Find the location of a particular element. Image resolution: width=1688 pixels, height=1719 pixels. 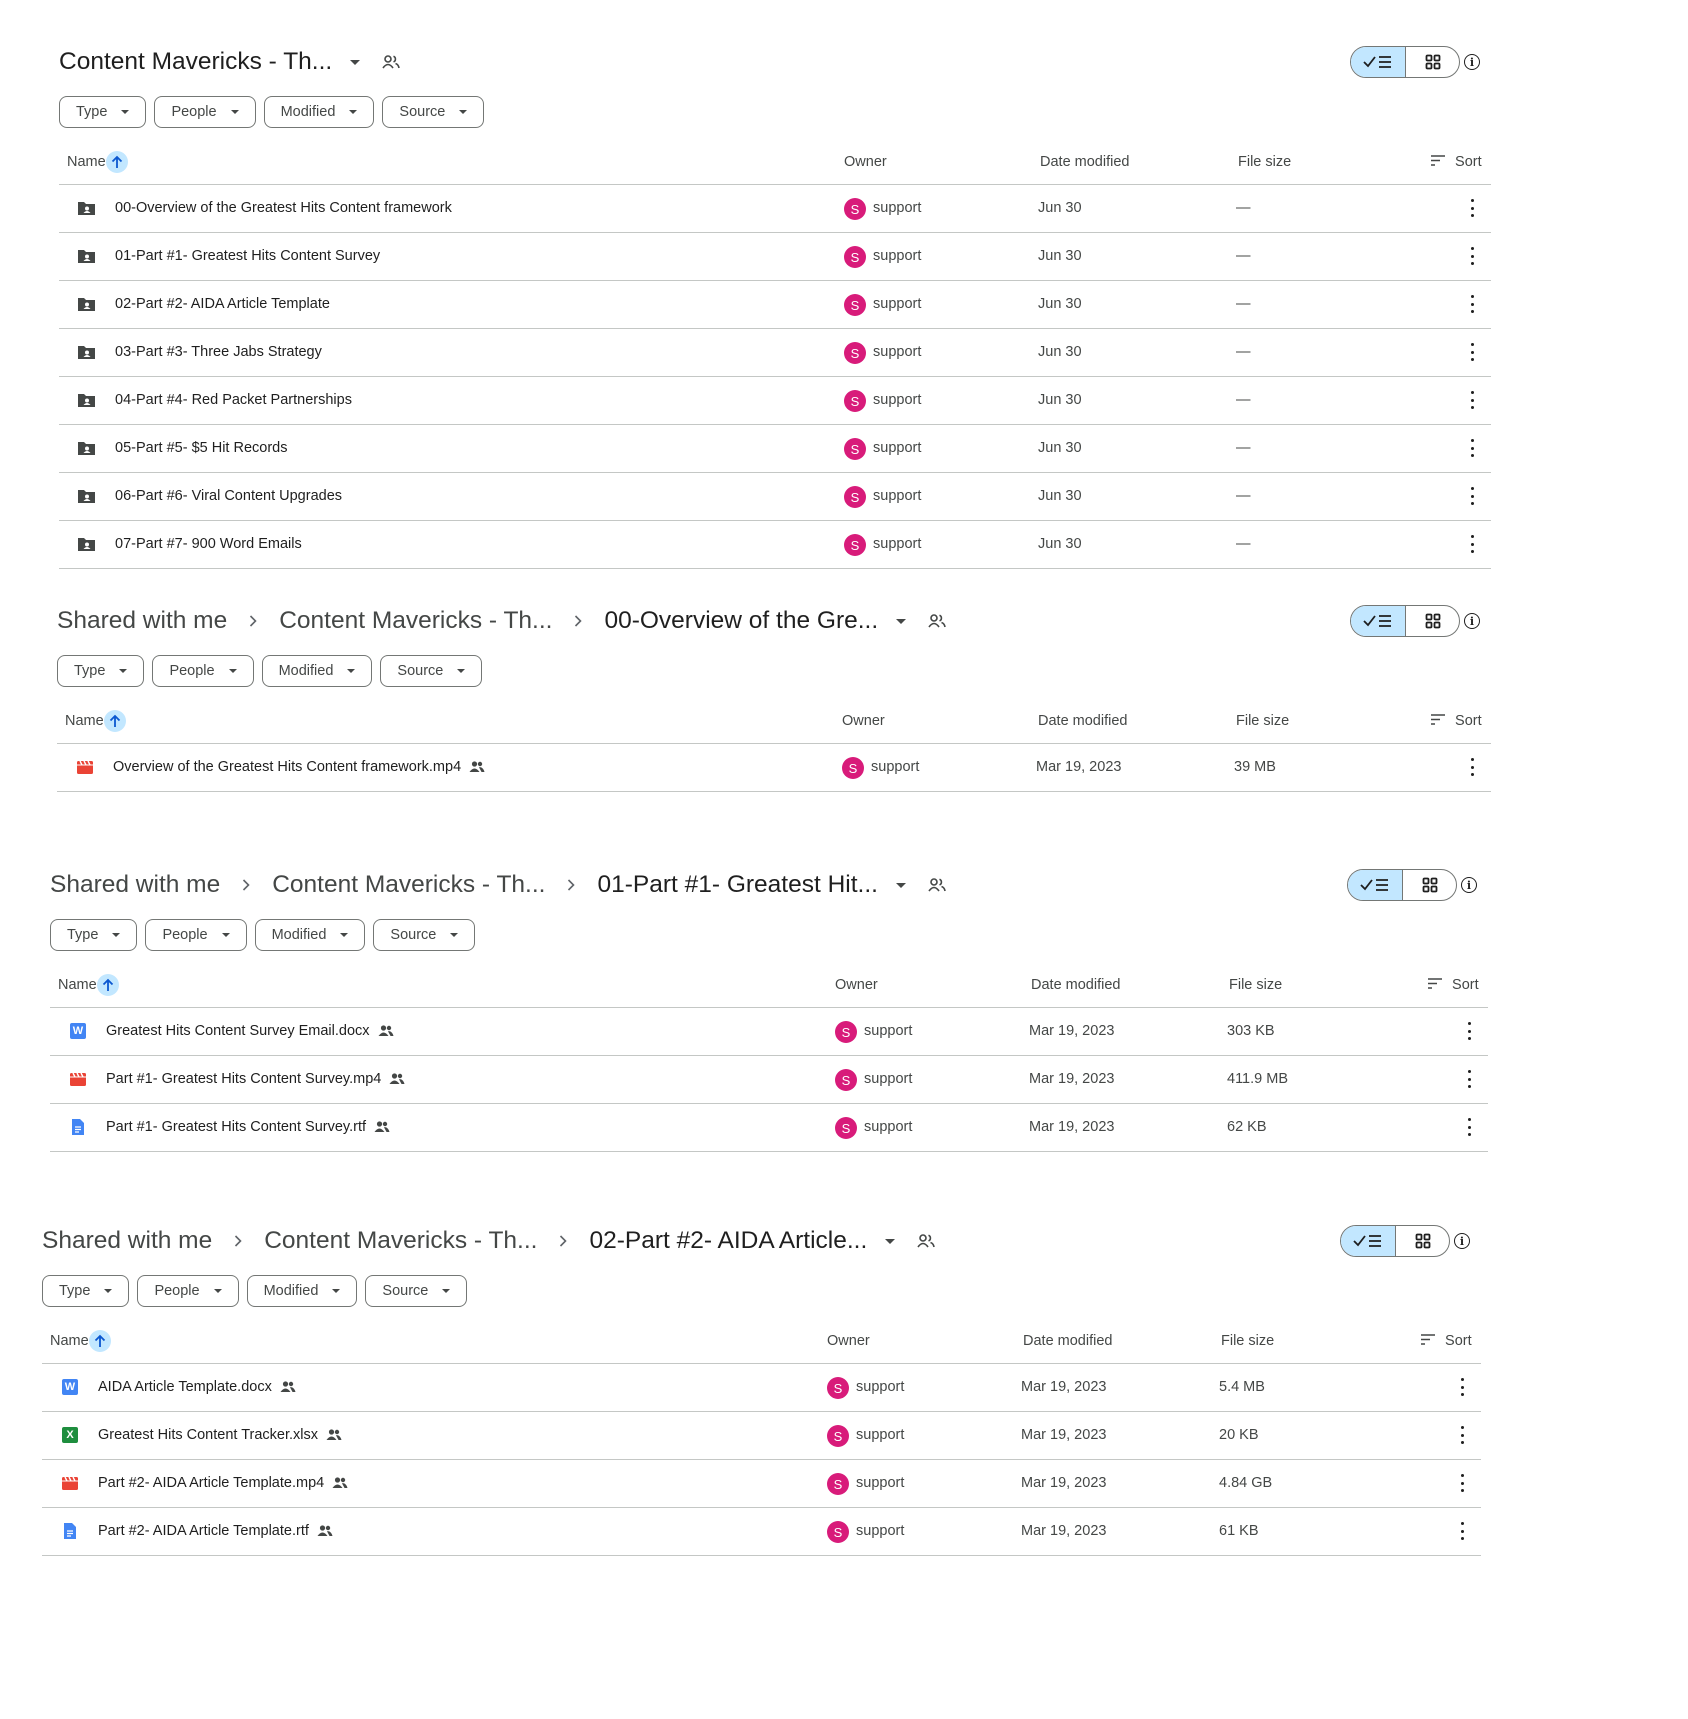

file-name: 03-Part #3- Three Jabs Strategy is located at coordinates (218, 352).